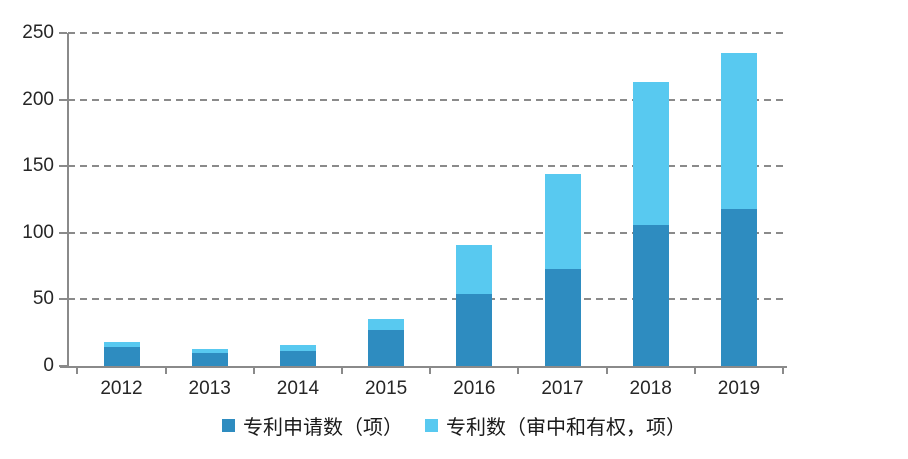 The image size is (908, 459). What do you see at coordinates (38, 32) in the screenshot?
I see `y-axis-tick-label: 250` at bounding box center [38, 32].